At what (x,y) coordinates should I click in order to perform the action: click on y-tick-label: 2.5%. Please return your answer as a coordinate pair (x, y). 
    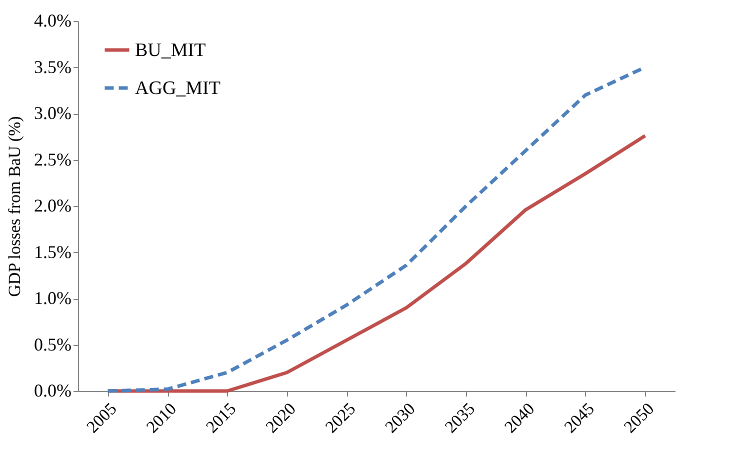
    Looking at the image, I should click on (53, 159).